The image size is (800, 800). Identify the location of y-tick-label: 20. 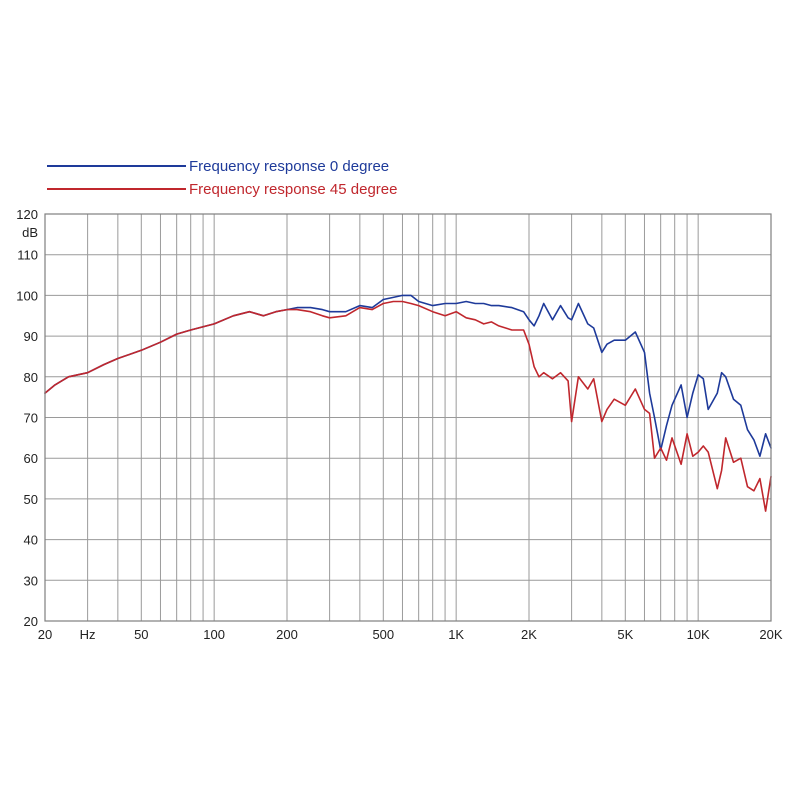
(31, 621).